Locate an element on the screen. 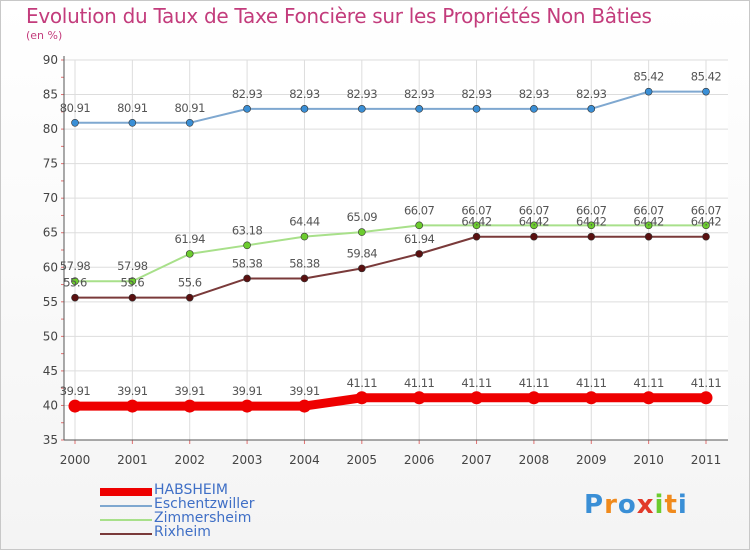 This screenshot has width=750, height=550. data-label-eschentzwiller-2011: 85.42 is located at coordinates (706, 77).